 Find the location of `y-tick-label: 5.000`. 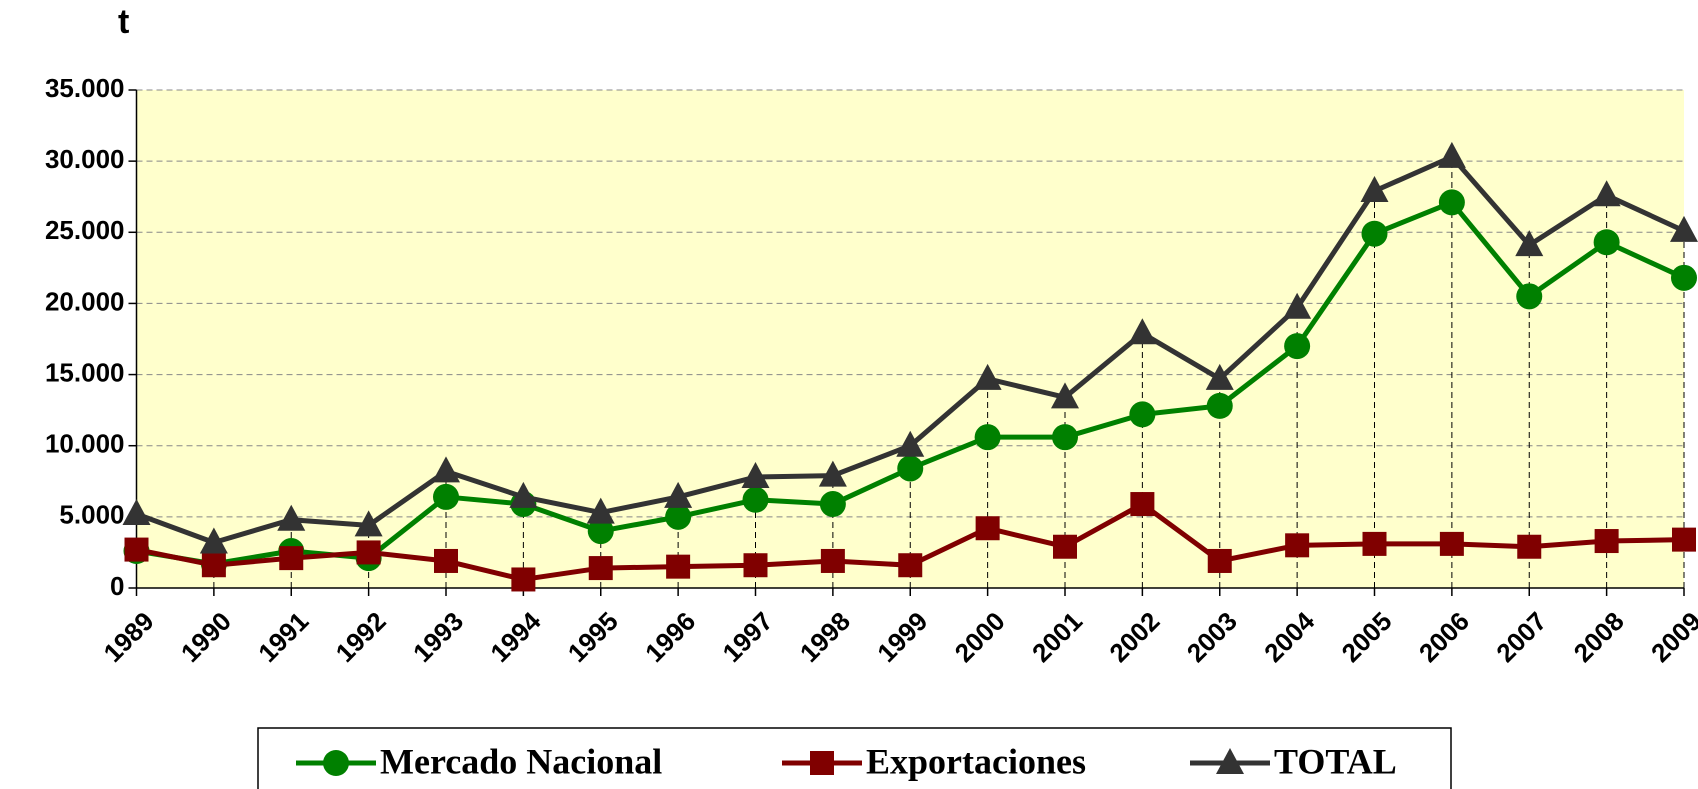

y-tick-label: 5.000 is located at coordinates (91, 515).